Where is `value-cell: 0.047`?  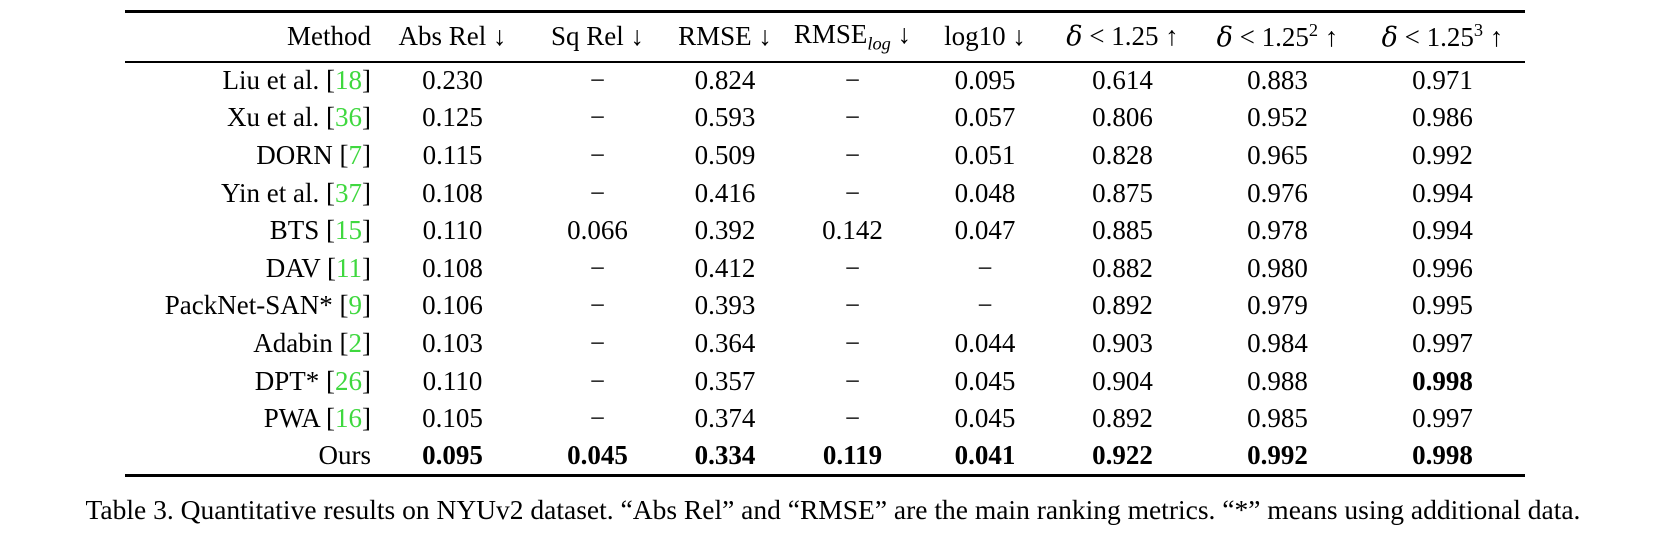 value-cell: 0.047 is located at coordinates (985, 230).